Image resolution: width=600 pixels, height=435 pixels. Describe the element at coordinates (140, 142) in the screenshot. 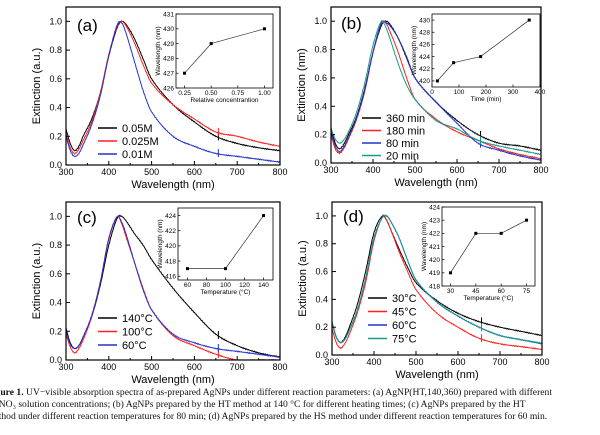

I see `legend-label: 0.025M` at that location.